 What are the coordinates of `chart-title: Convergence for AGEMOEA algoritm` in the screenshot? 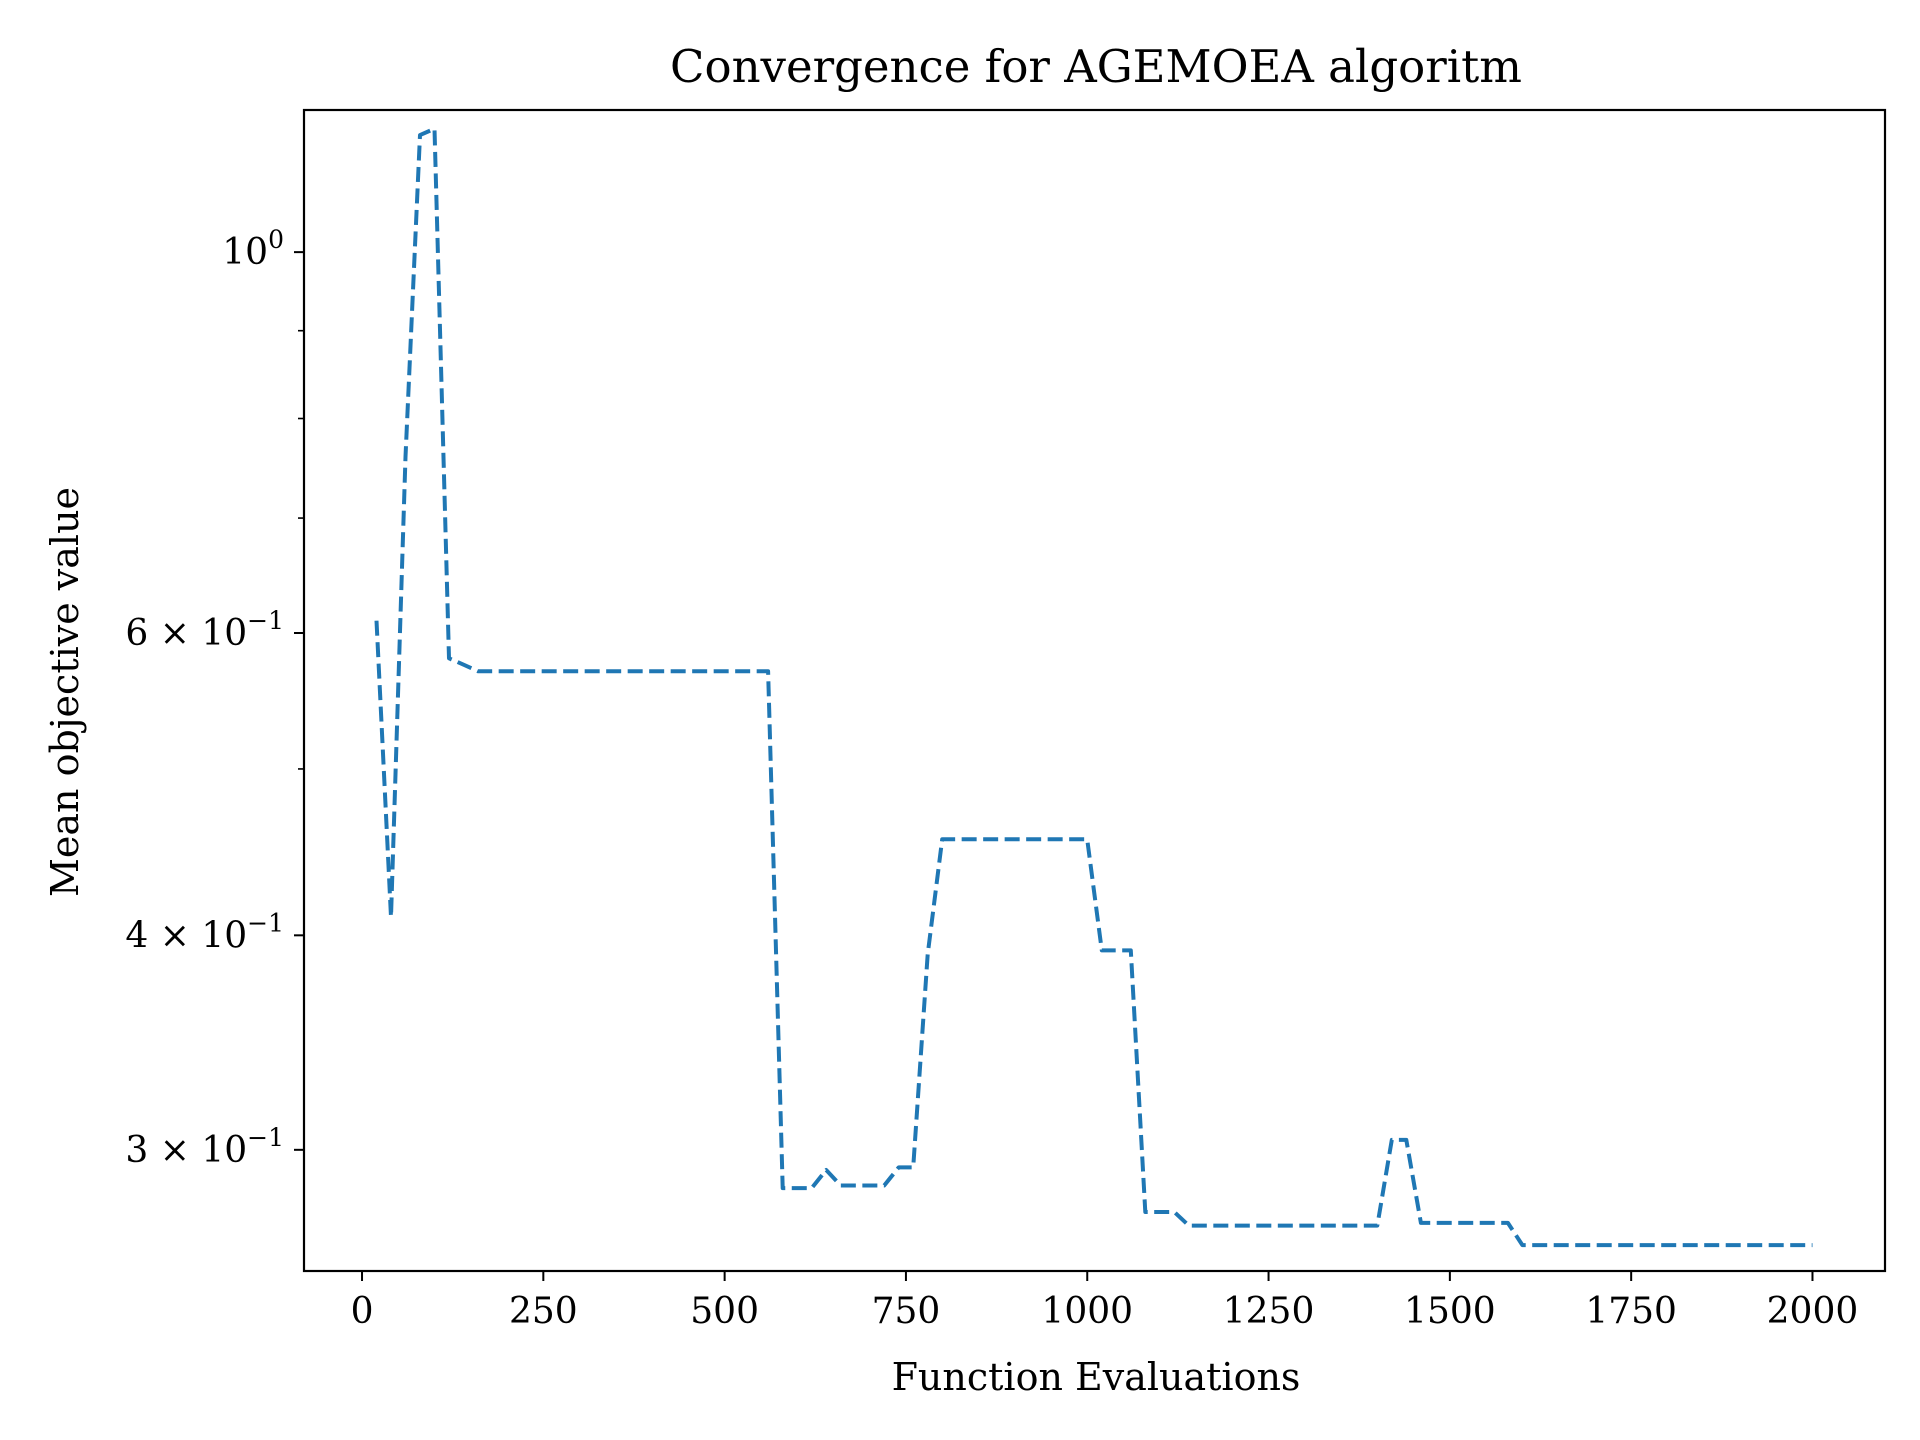 It's located at (1096, 66).